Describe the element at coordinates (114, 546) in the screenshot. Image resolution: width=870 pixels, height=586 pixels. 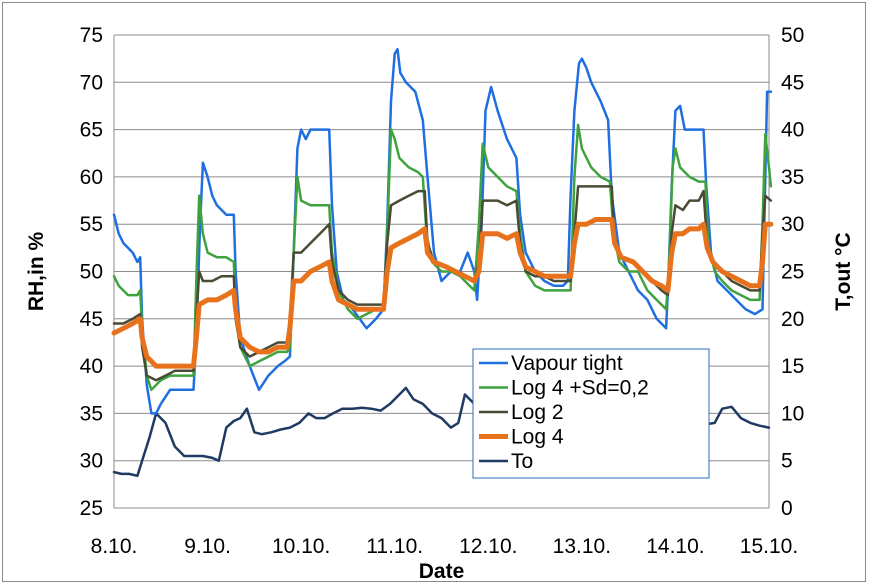
I see `x-tick-label: 8.10.` at that location.